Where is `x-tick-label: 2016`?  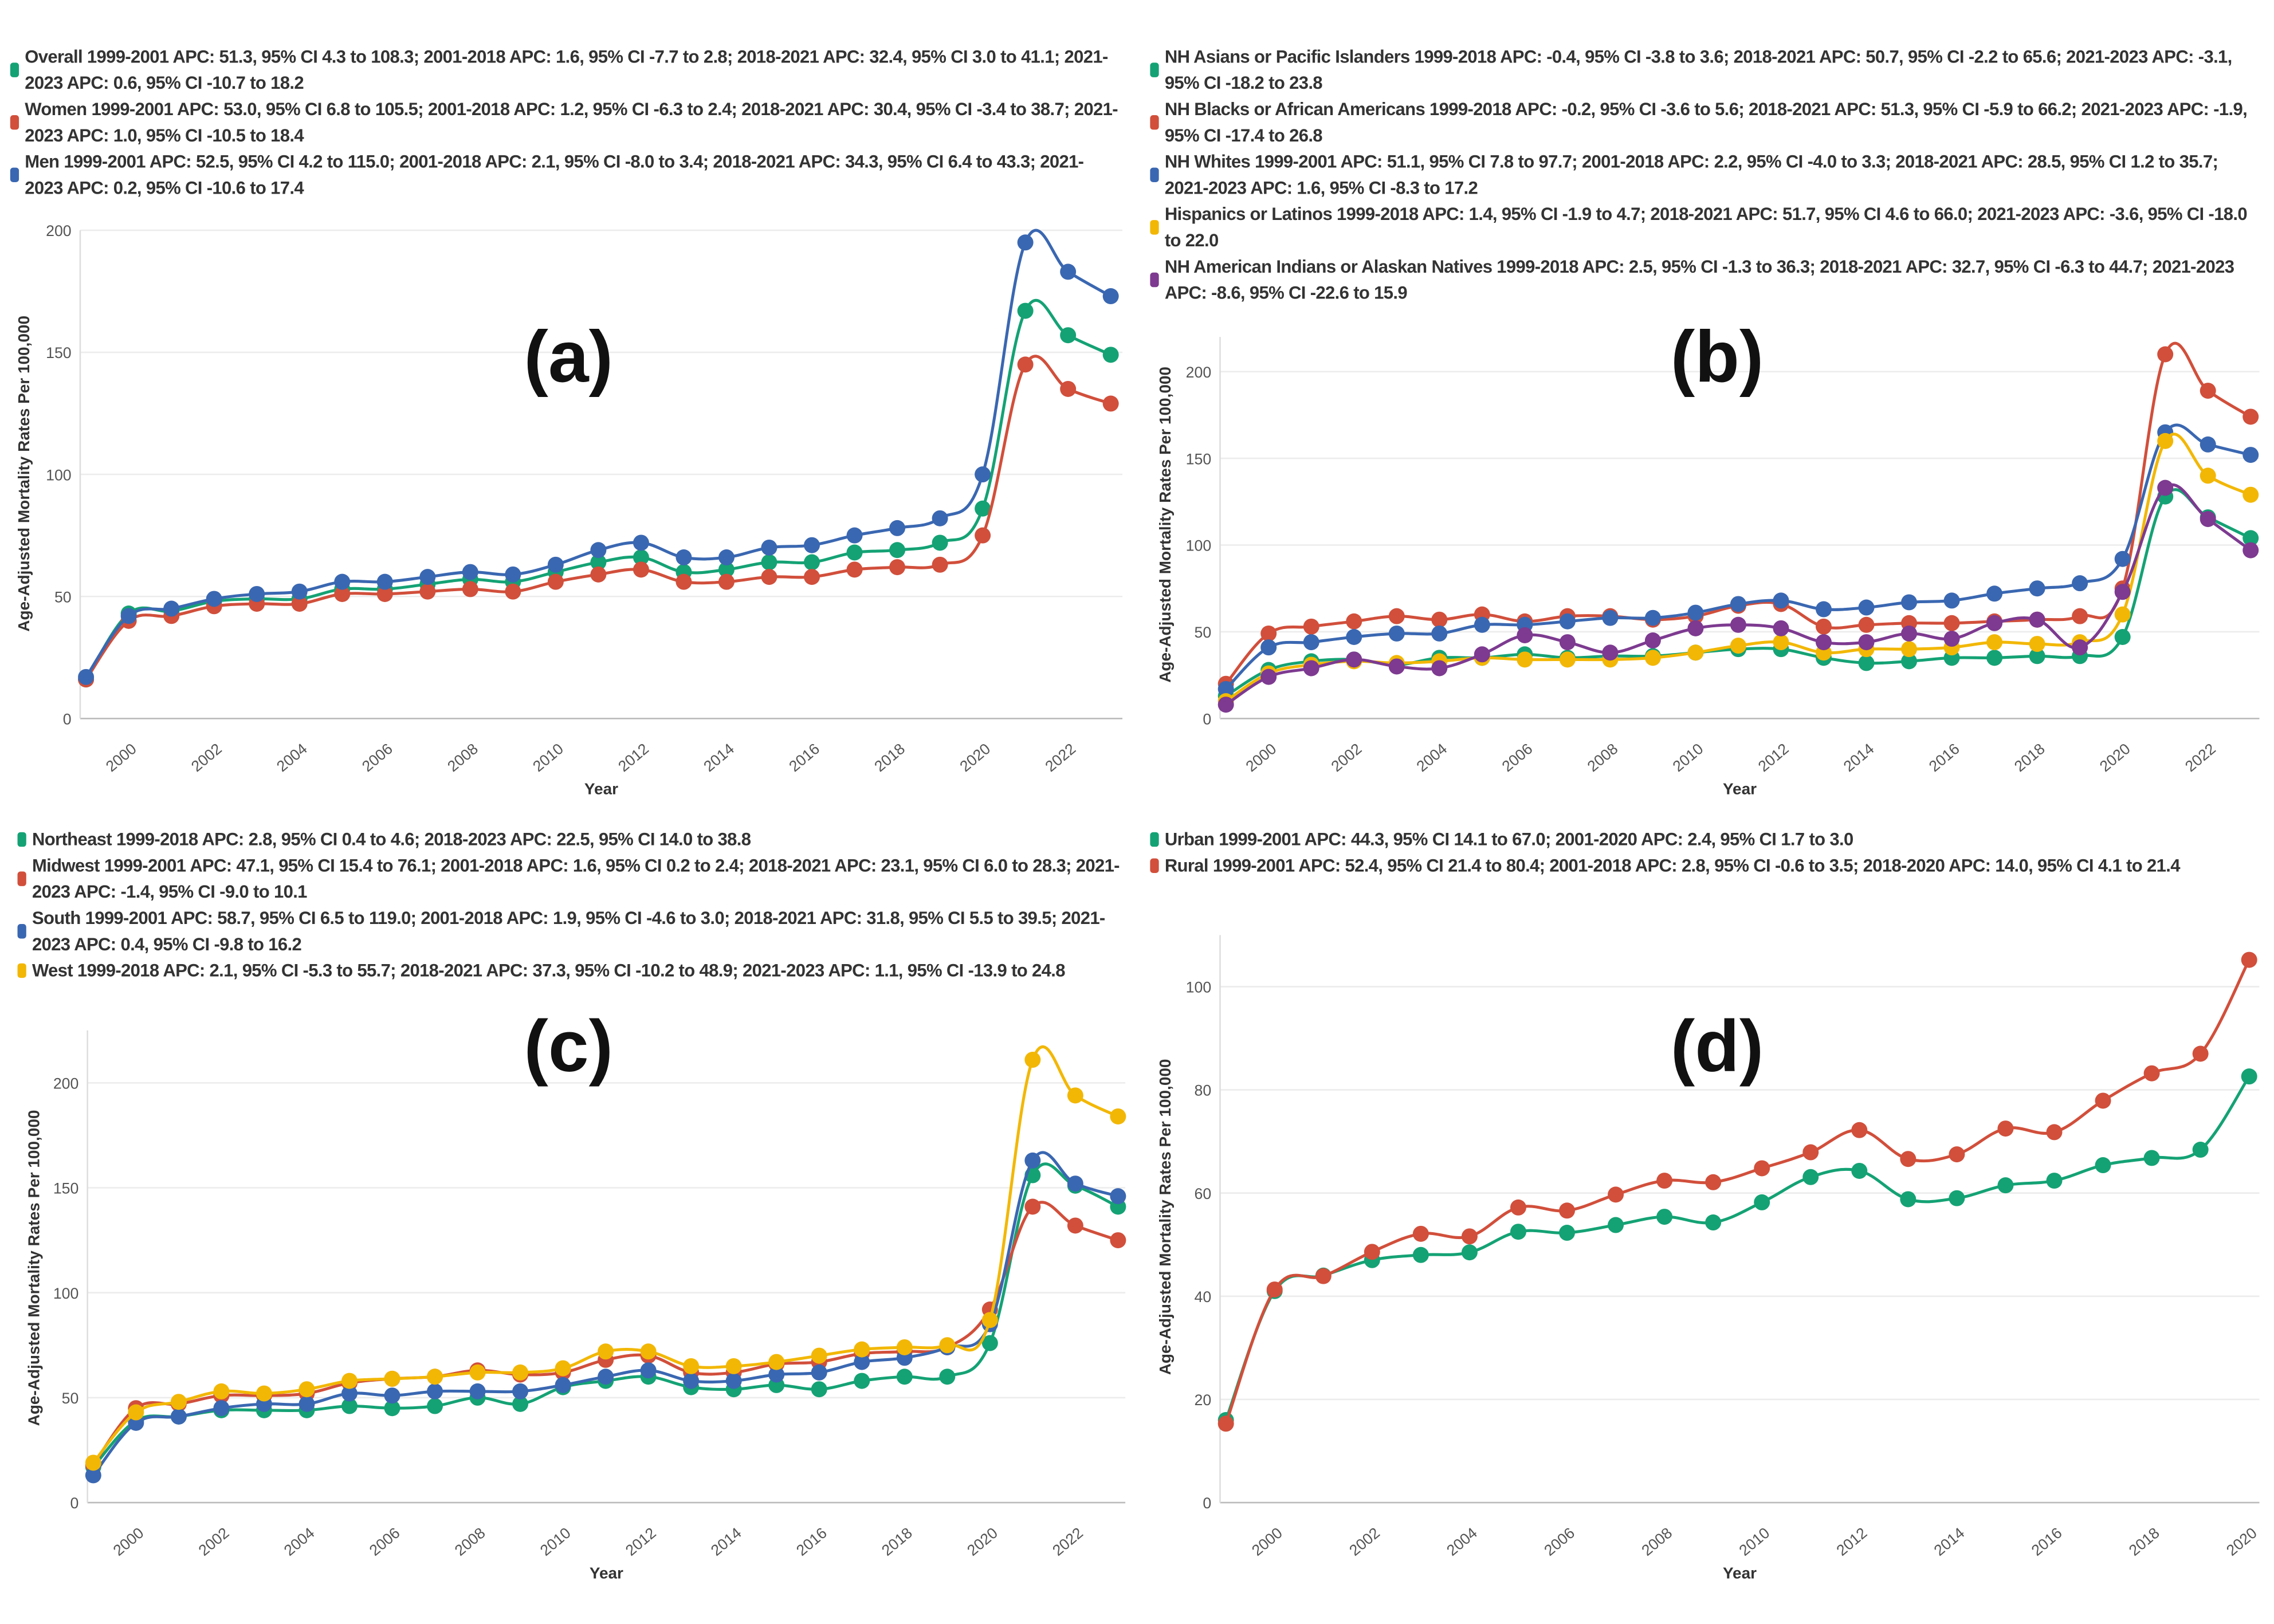
x-tick-label: 2016 is located at coordinates (1944, 757).